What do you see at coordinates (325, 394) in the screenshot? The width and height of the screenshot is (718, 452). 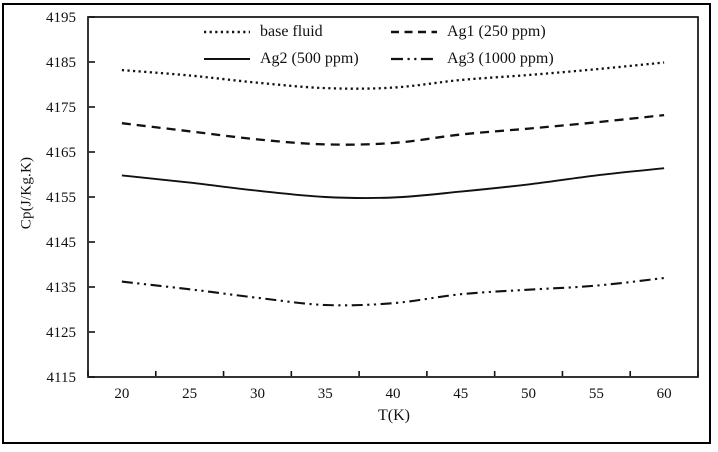 I see `x-tick-label: 35` at bounding box center [325, 394].